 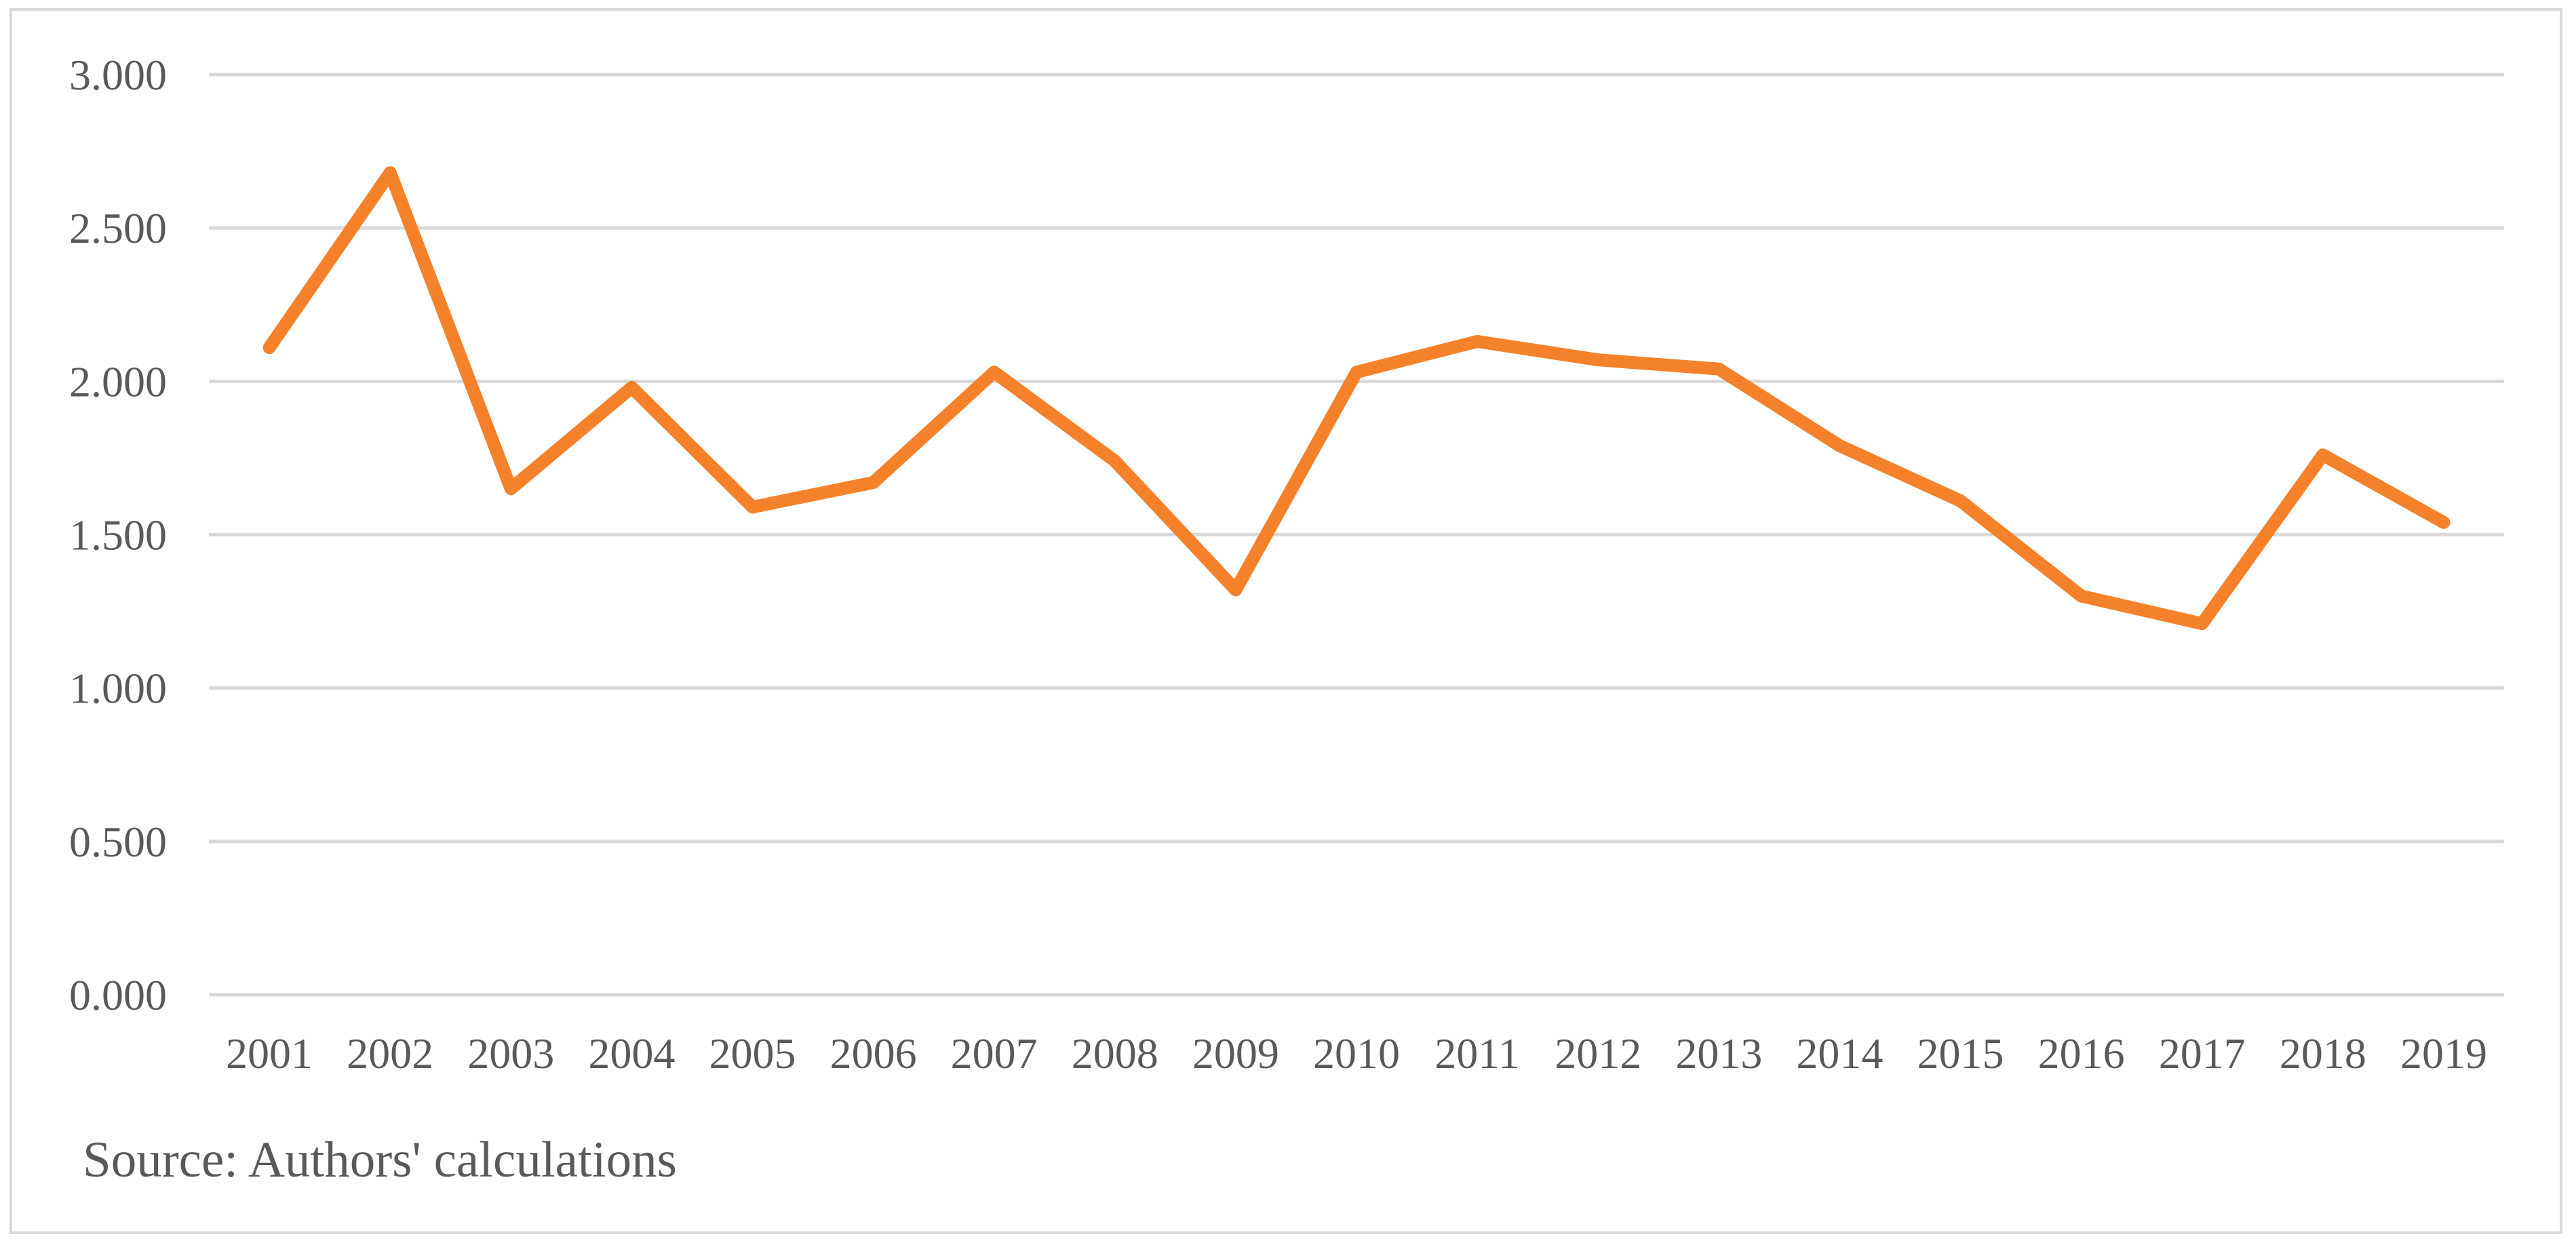 I want to click on x-tick-label: 2014, so click(x=1839, y=1053).